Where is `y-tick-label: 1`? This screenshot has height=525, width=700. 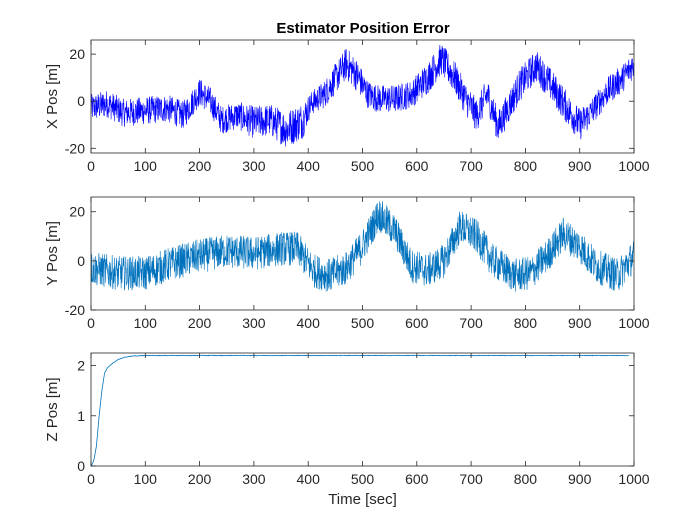 y-tick-label: 1 is located at coordinates (81, 416).